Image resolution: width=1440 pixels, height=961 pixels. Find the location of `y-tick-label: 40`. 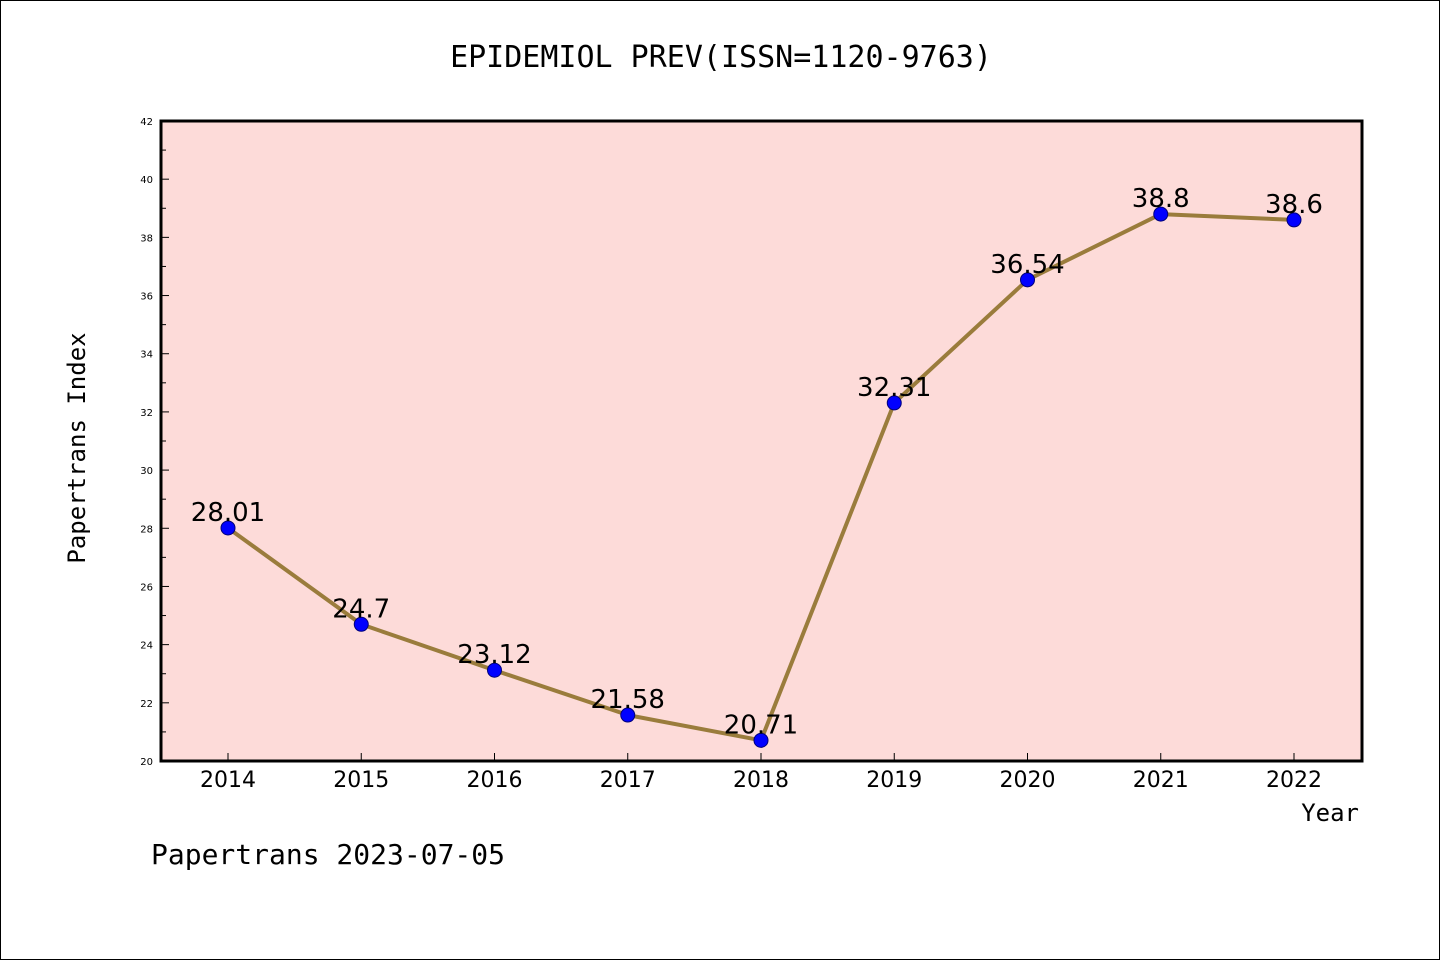

y-tick-label: 40 is located at coordinates (146, 180).